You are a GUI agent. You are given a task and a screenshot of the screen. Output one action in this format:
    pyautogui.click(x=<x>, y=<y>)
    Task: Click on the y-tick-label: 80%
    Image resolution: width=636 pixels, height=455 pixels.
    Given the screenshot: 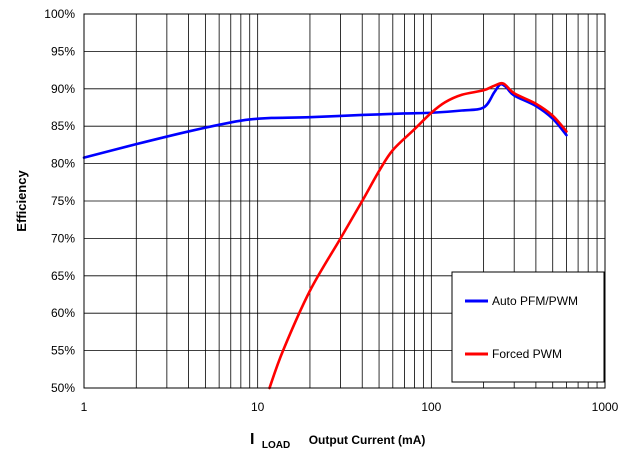 What is the action you would take?
    pyautogui.click(x=63, y=164)
    